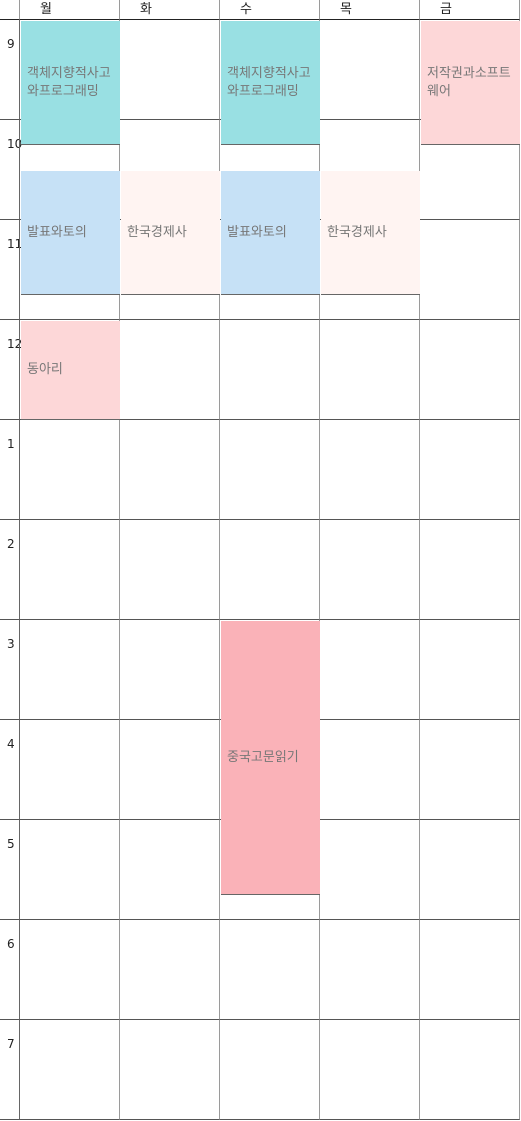 This screenshot has width=521, height=1121. I want to click on class-name: 저작권과소프트웨어, so click(469, 82).